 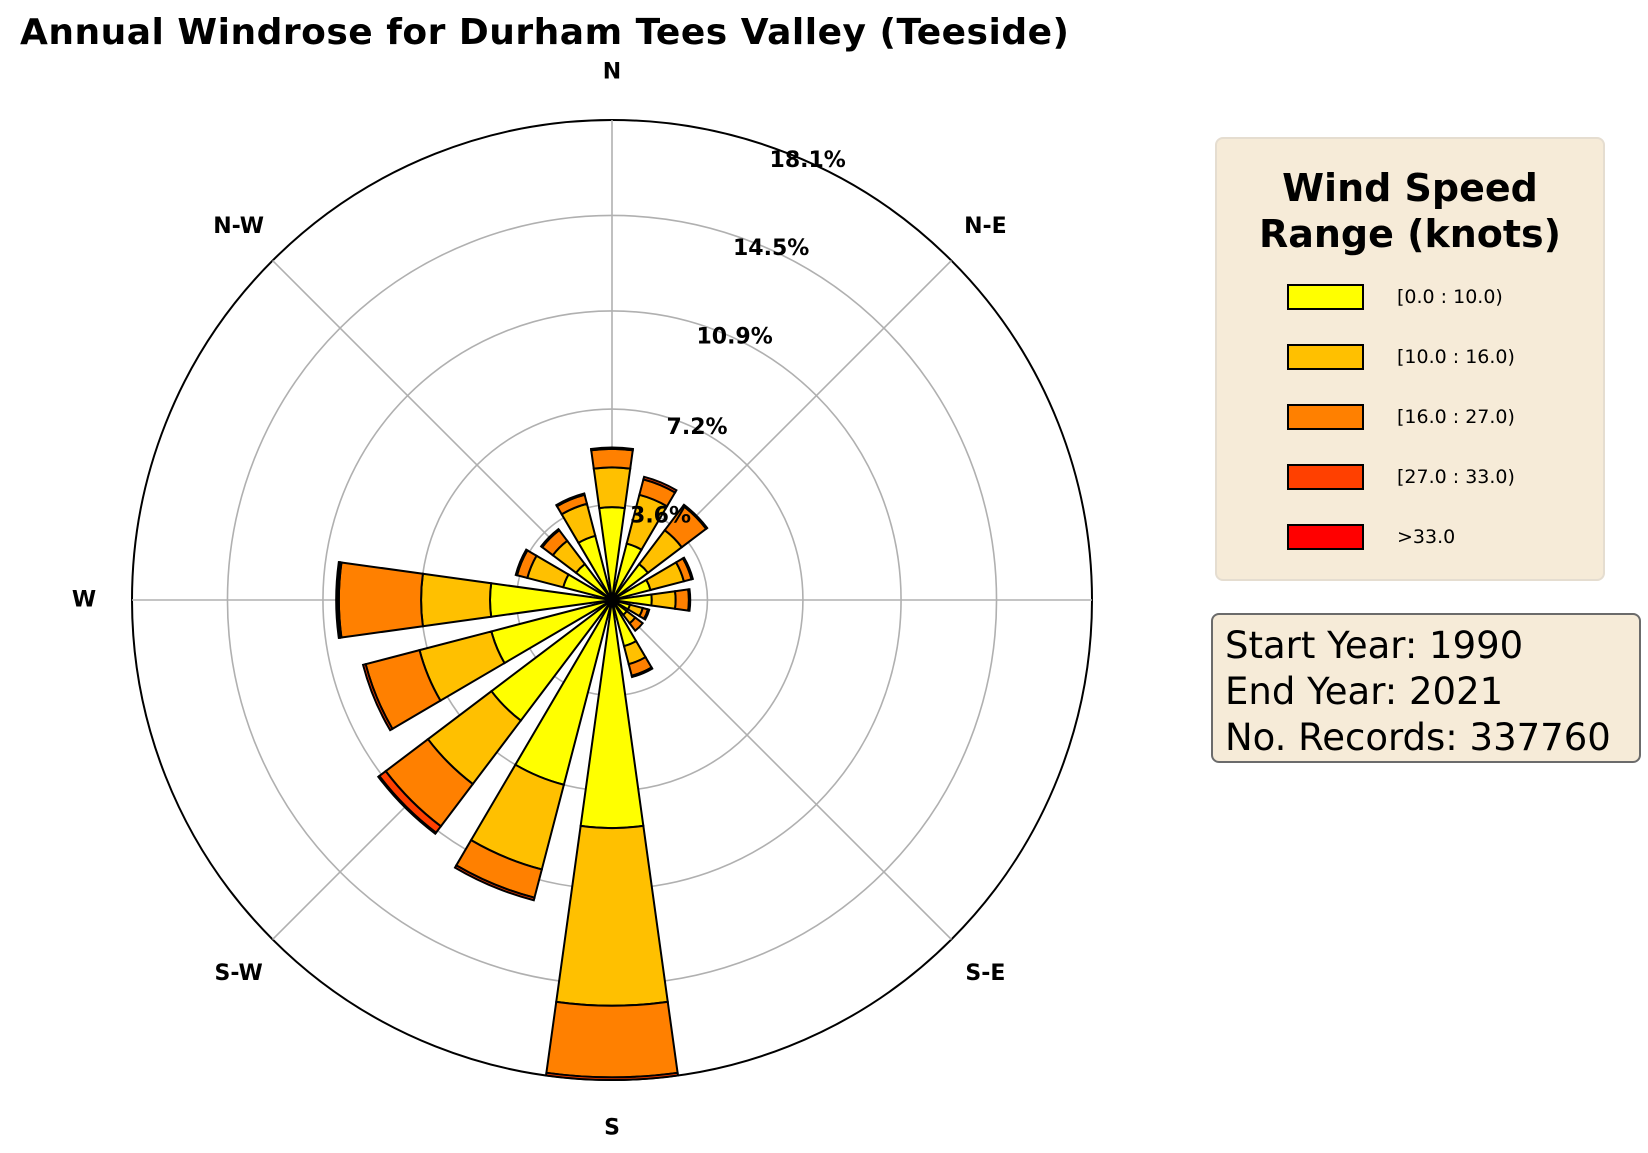 I want to click on ring-label: 14.5%, so click(x=771, y=248).